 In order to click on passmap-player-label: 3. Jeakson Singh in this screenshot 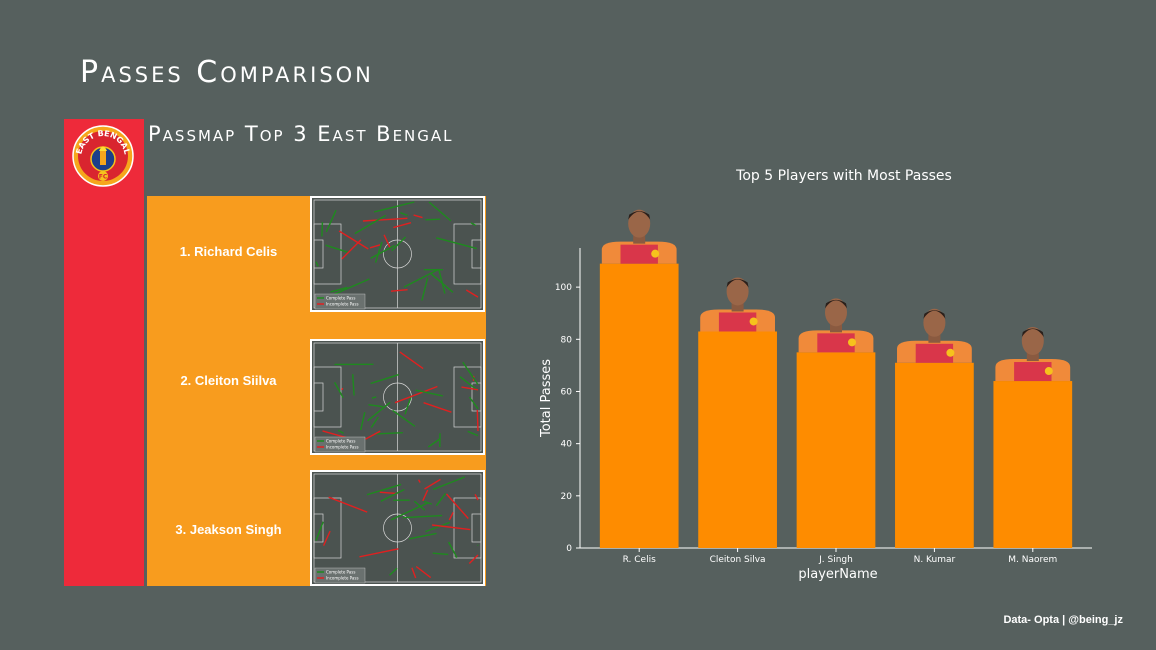, I will do `click(228, 529)`.